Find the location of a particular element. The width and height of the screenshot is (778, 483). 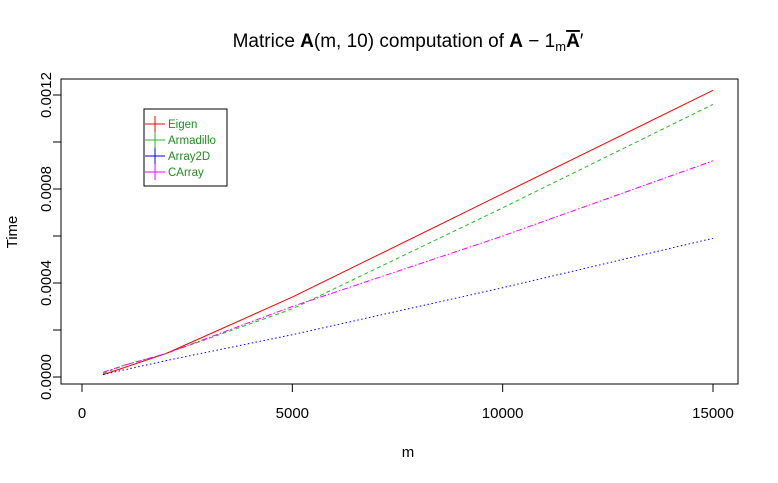

y-tick-label: 0.0012 is located at coordinates (46, 95).